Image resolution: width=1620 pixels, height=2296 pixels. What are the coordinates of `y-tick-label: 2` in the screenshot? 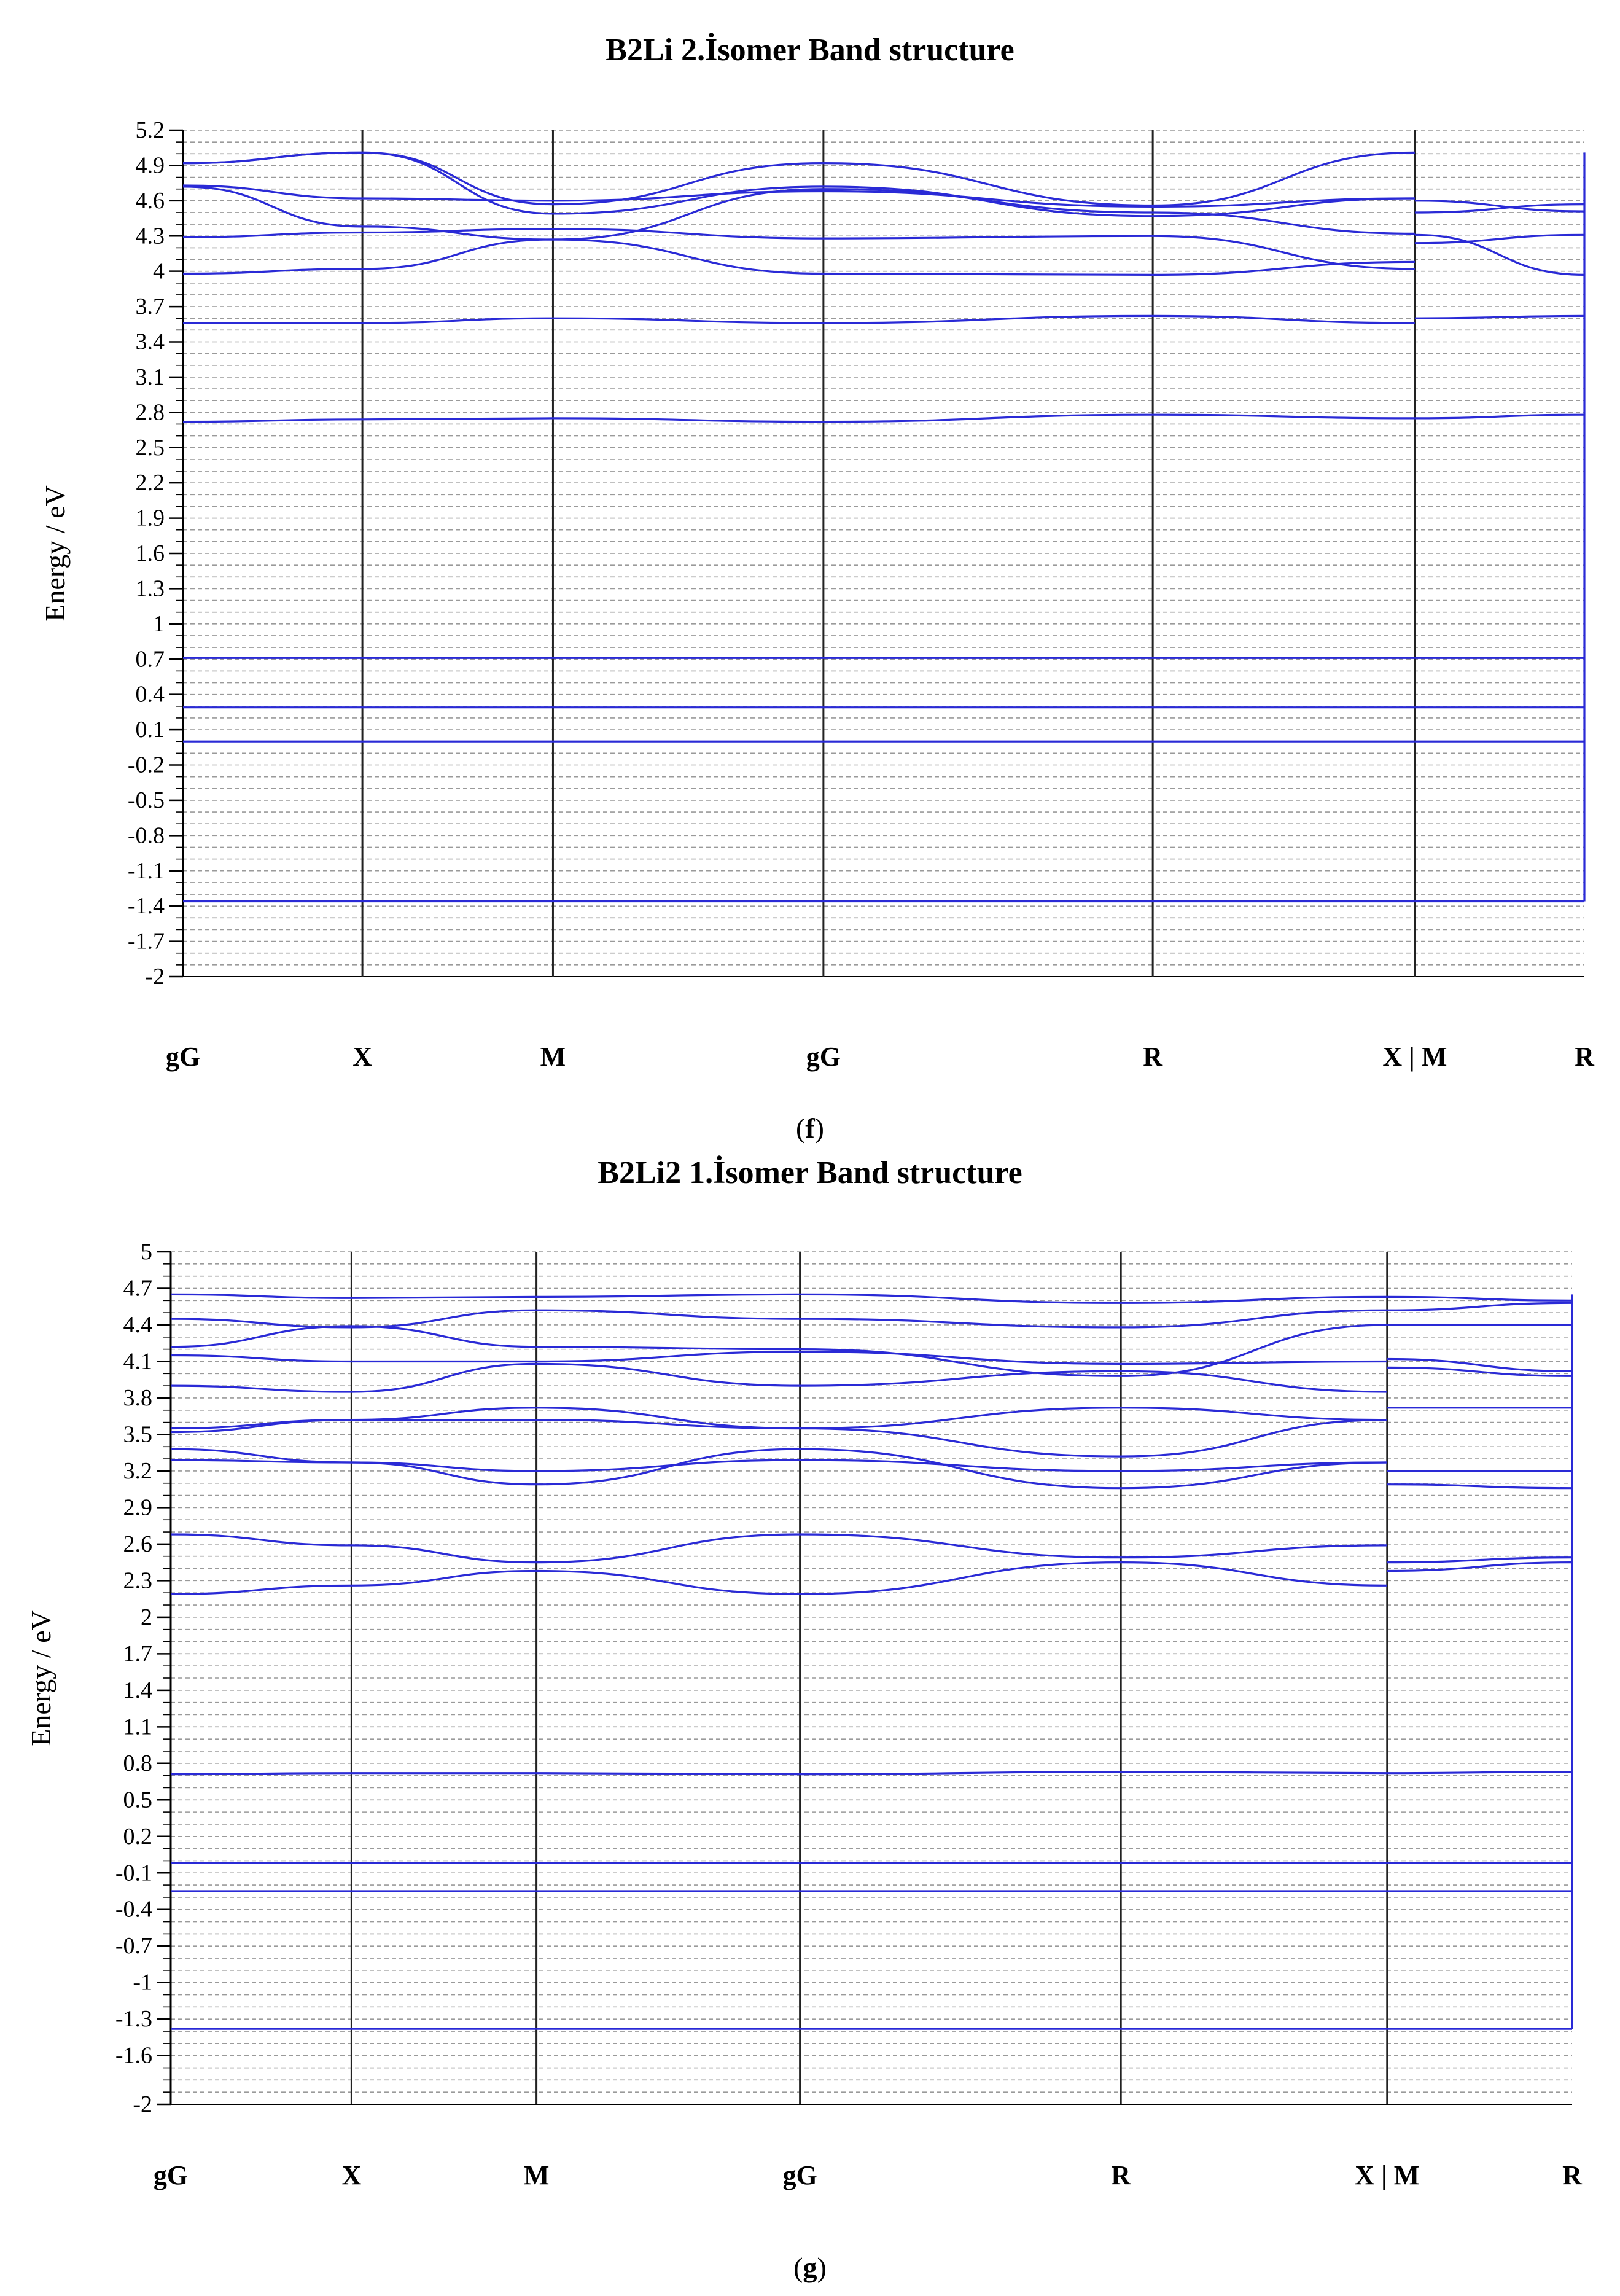 It's located at (147, 1617).